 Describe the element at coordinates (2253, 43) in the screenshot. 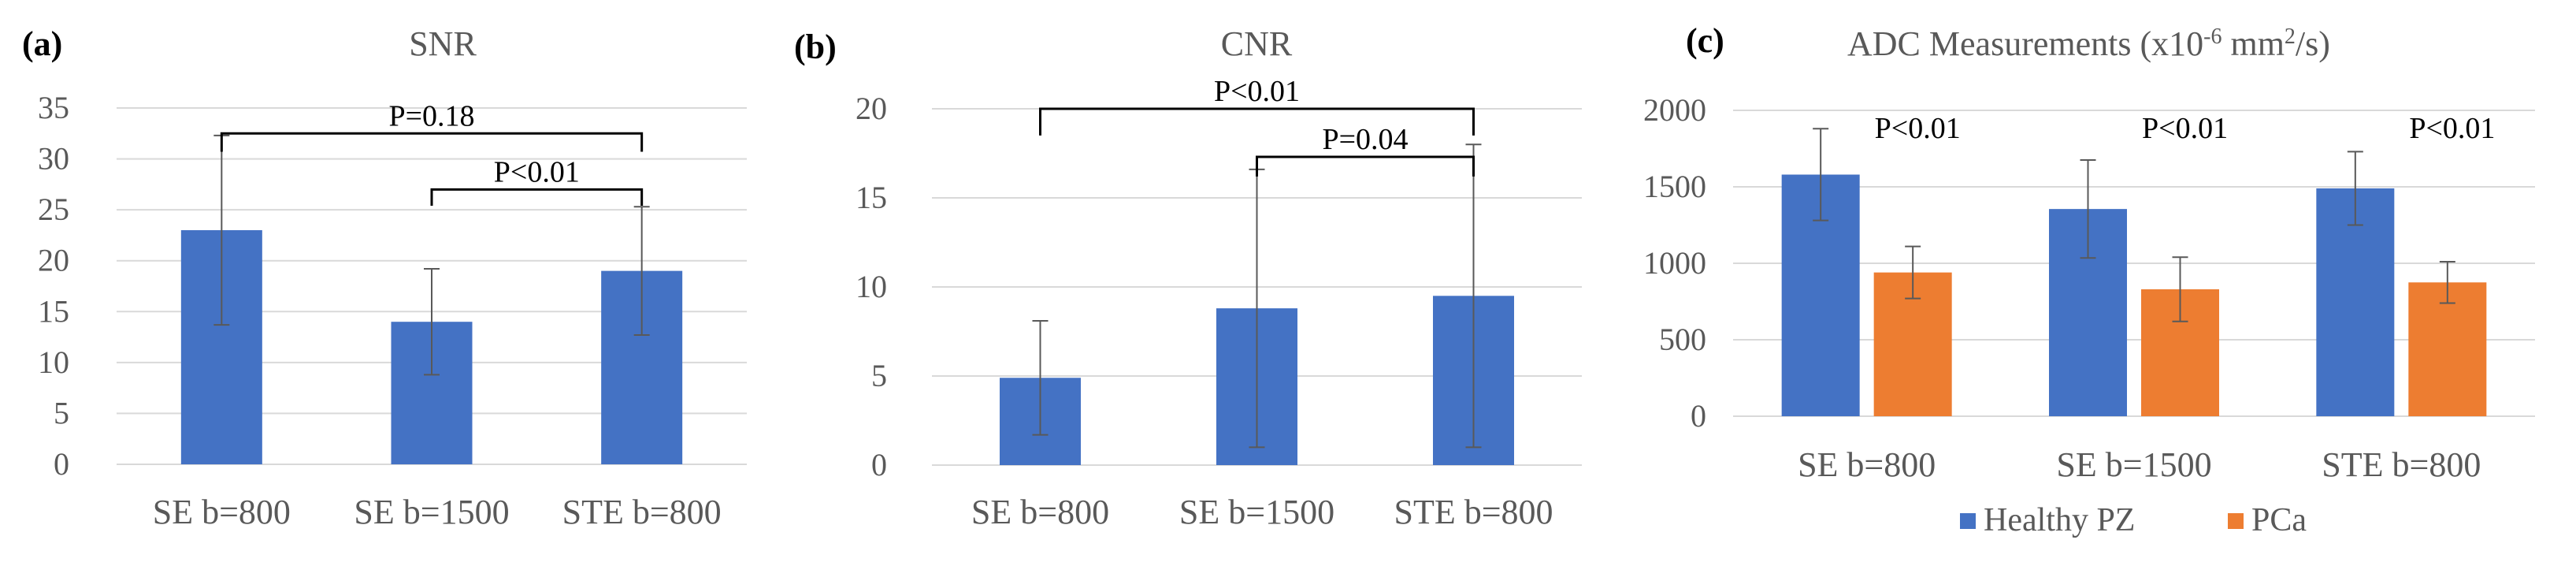

I see `title-unit: mm` at that location.